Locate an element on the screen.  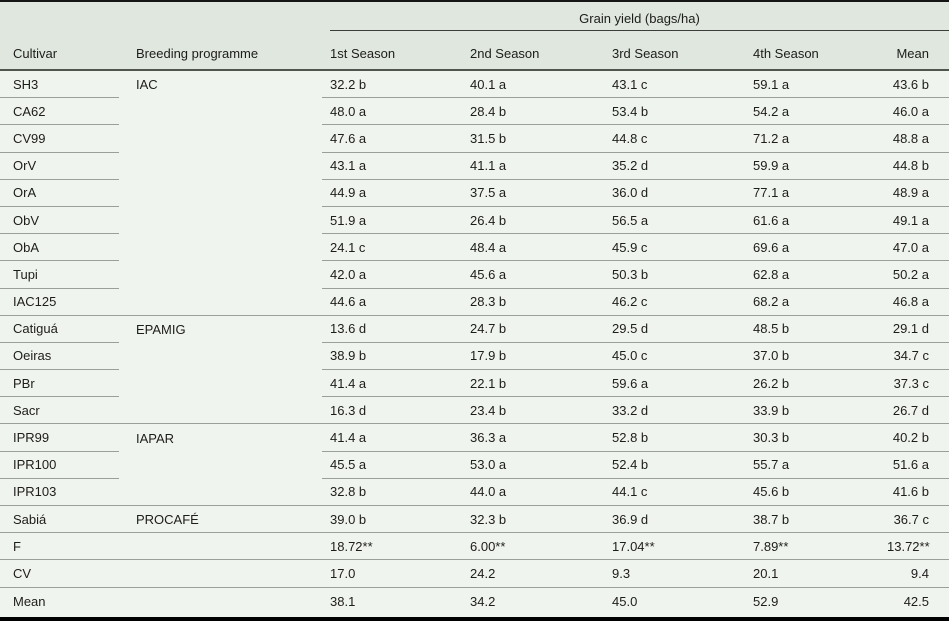
season-1-value-cell: 38.9 b is located at coordinates (392, 357).